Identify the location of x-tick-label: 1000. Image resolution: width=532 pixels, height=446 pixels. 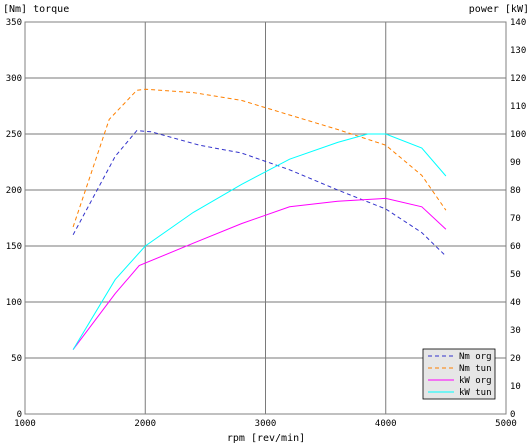
(25, 424).